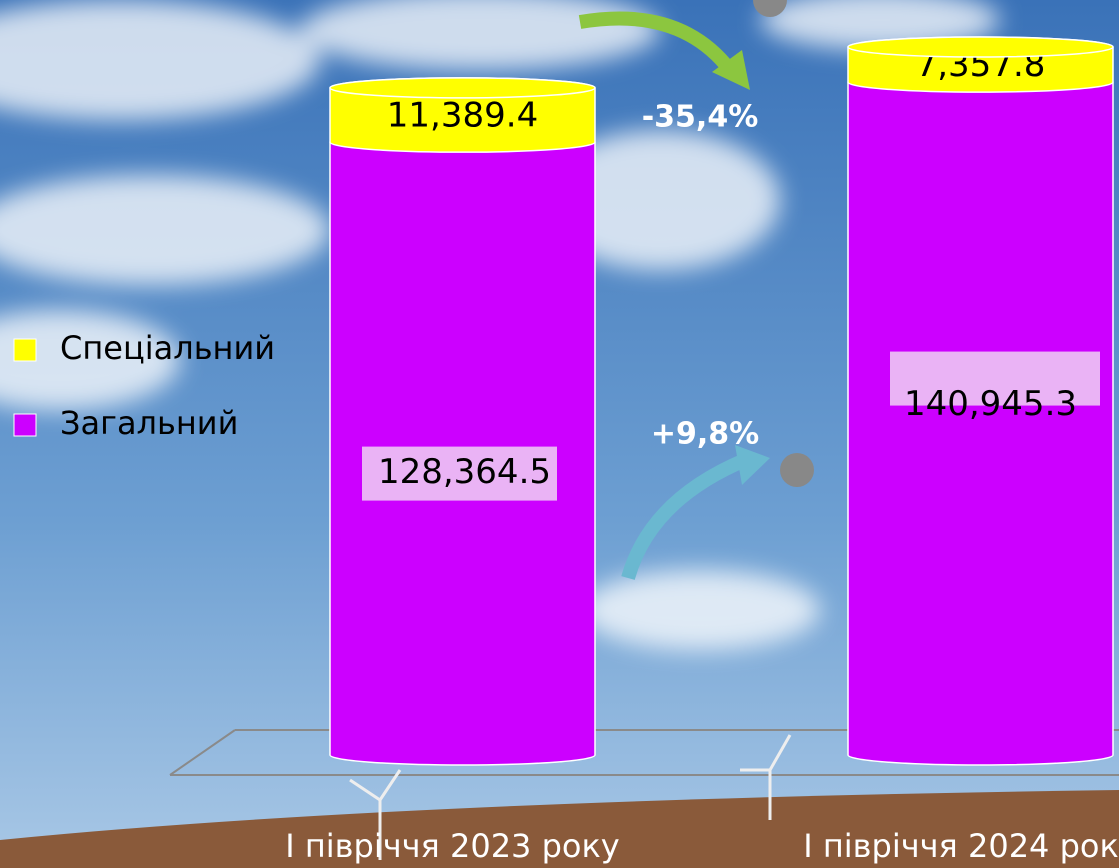  What do you see at coordinates (731, 70) in the screenshot?
I see `decrease-arrow-head` at bounding box center [731, 70].